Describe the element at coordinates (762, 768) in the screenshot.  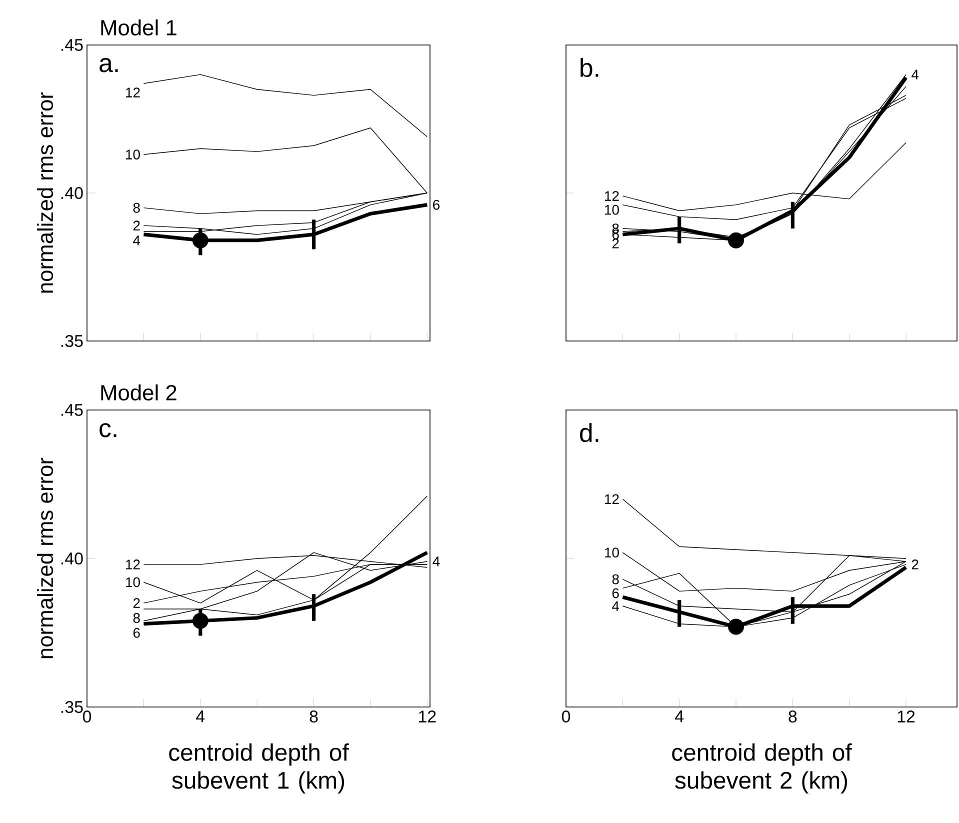
I see `x-axis-title: centroid depth of subevent 2 (km)` at that location.